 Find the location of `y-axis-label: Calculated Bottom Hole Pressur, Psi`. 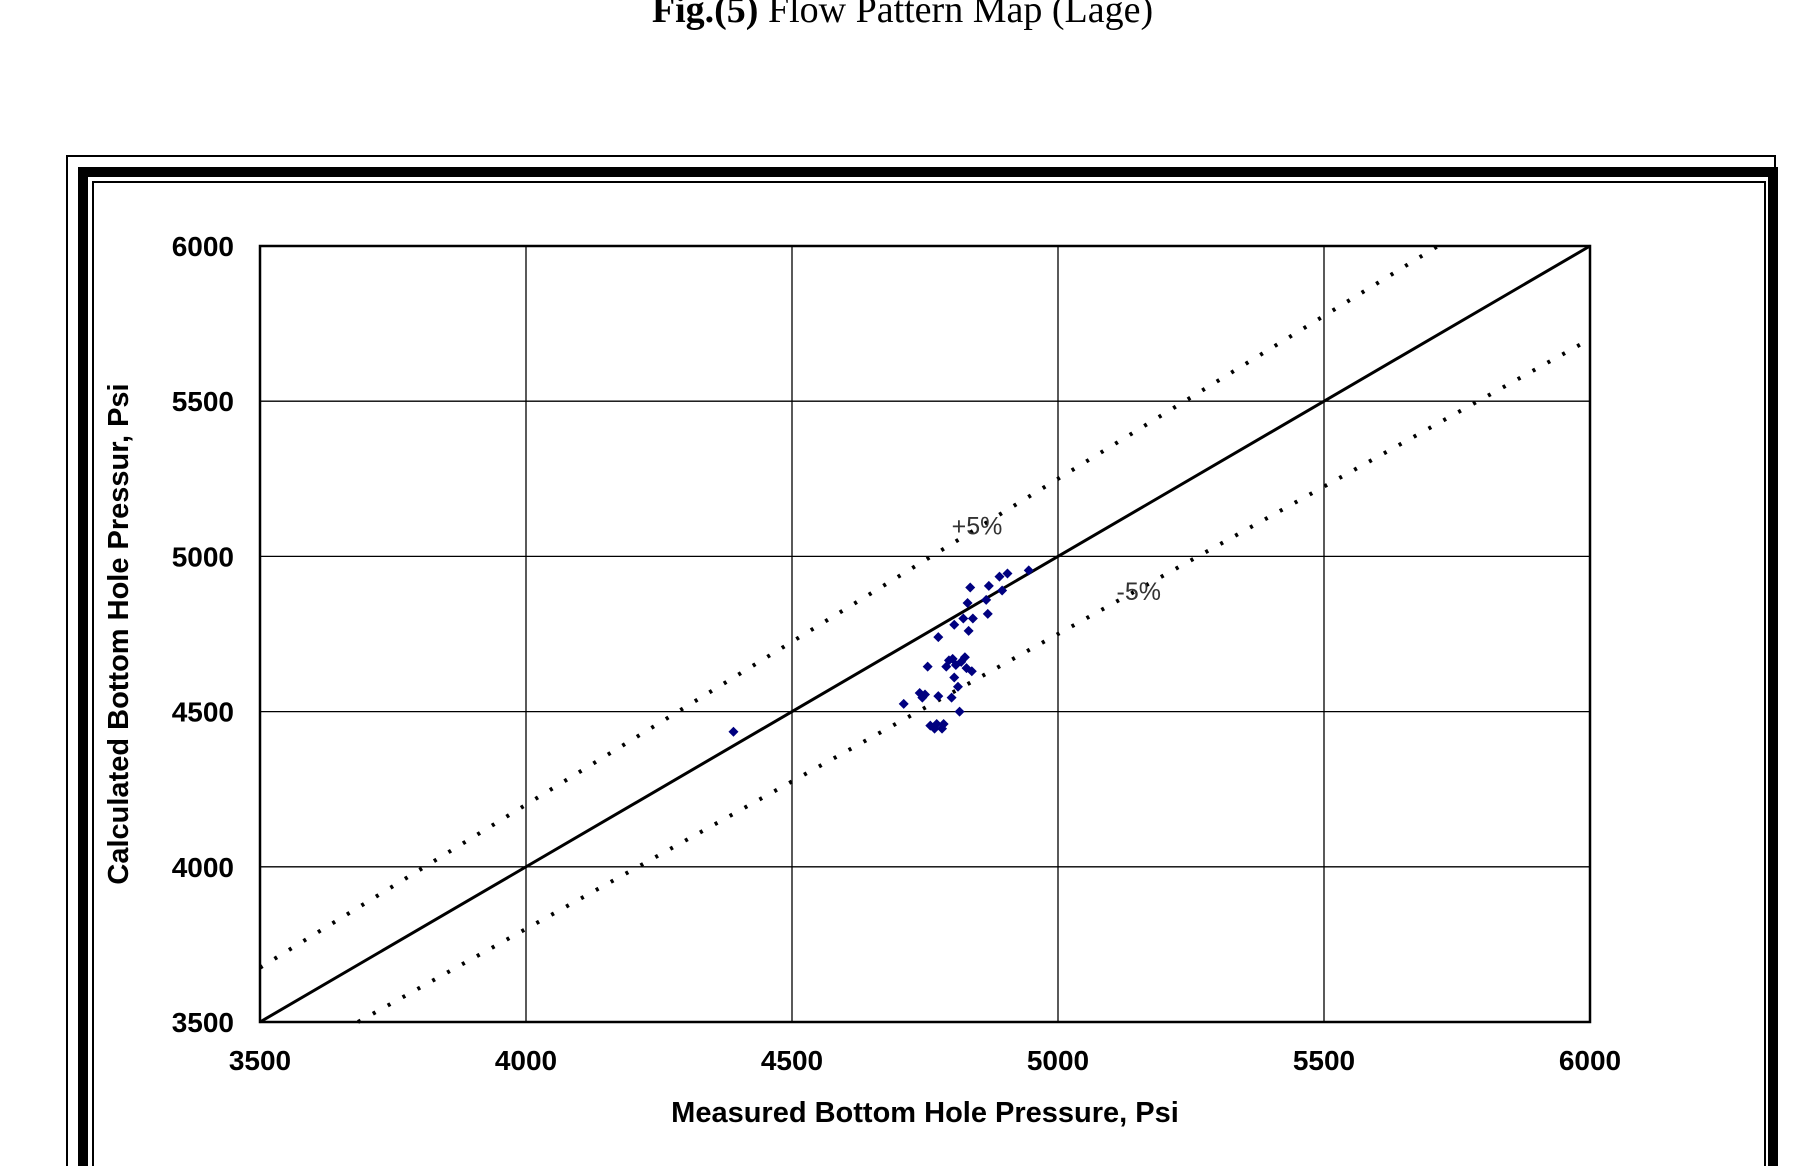

y-axis-label: Calculated Bottom Hole Pressur, Psi is located at coordinates (119, 633).